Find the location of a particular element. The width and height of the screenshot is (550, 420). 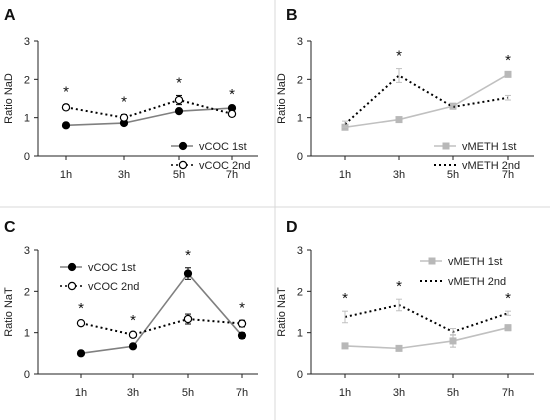

panel-label: D is located at coordinates (292, 227).